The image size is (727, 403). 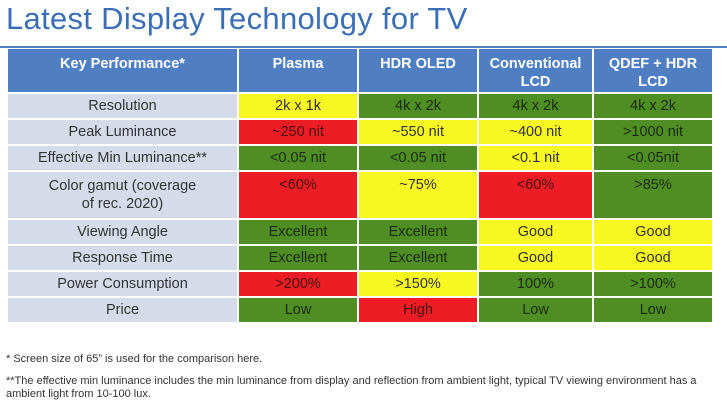 I want to click on table-cell: >85%, so click(x=653, y=195).